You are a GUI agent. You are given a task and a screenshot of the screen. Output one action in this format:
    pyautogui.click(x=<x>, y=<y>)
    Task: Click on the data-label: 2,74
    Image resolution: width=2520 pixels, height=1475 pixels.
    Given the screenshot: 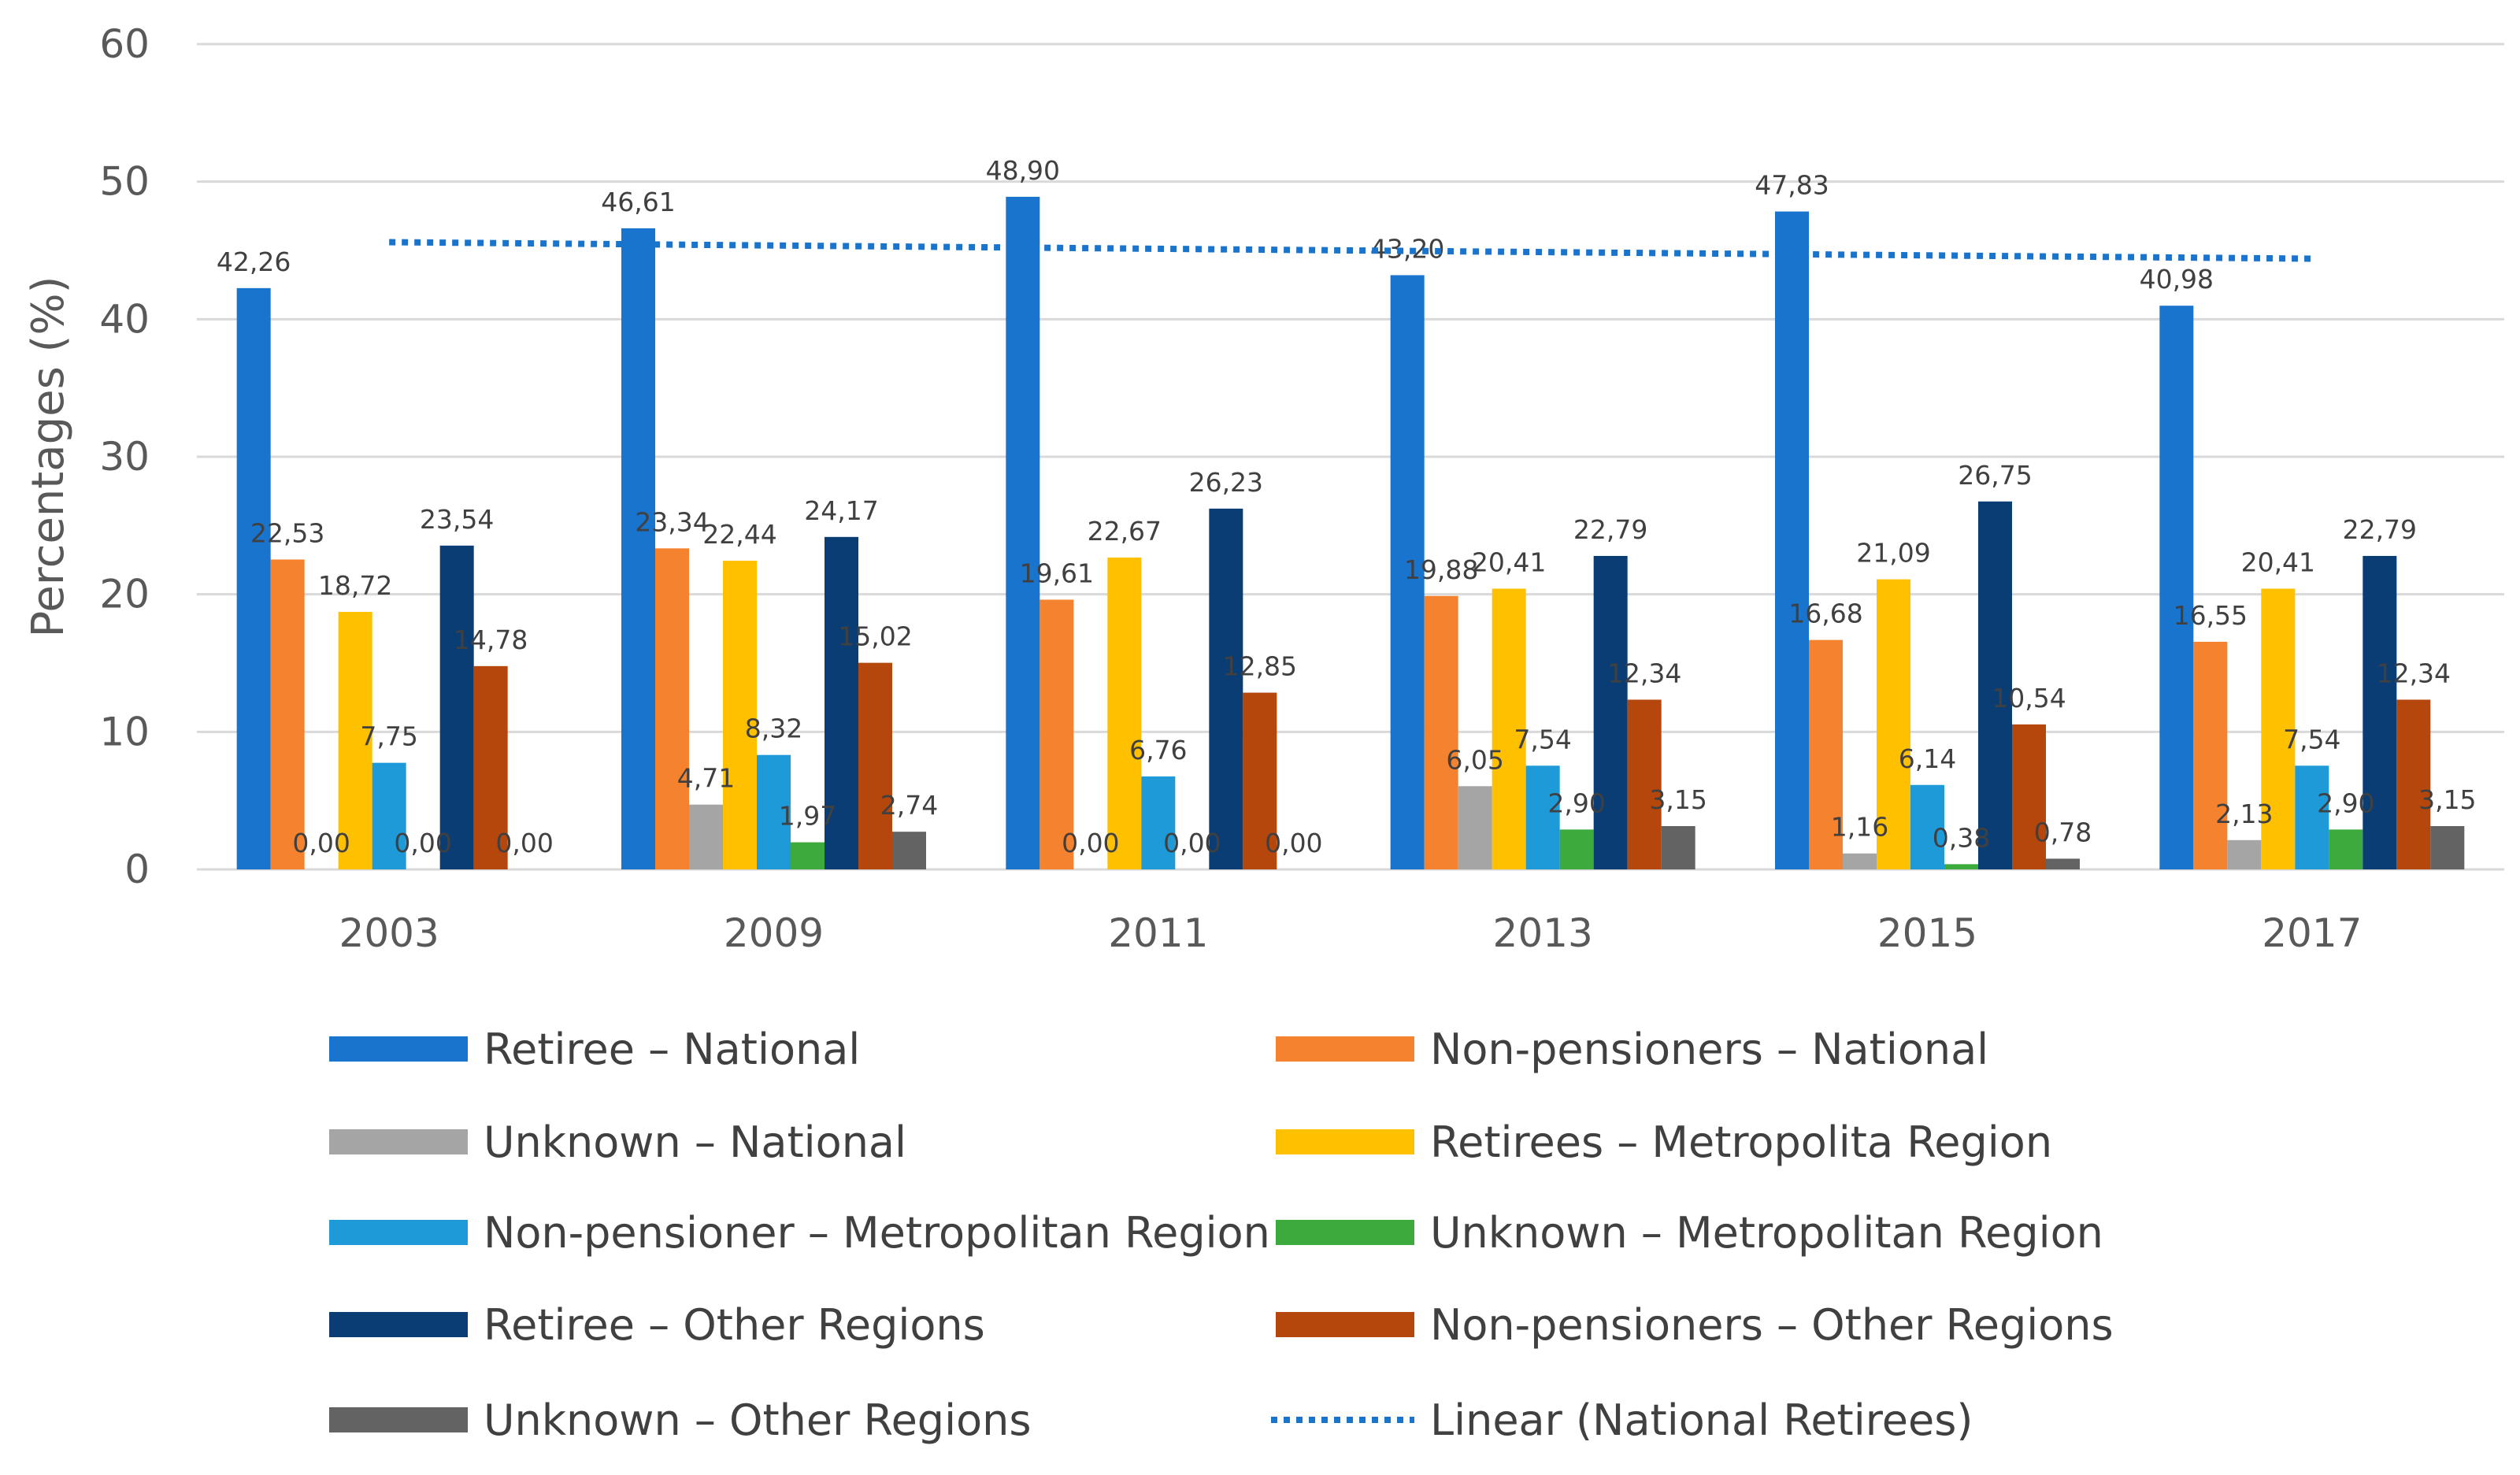 What is the action you would take?
    pyautogui.click(x=909, y=805)
    